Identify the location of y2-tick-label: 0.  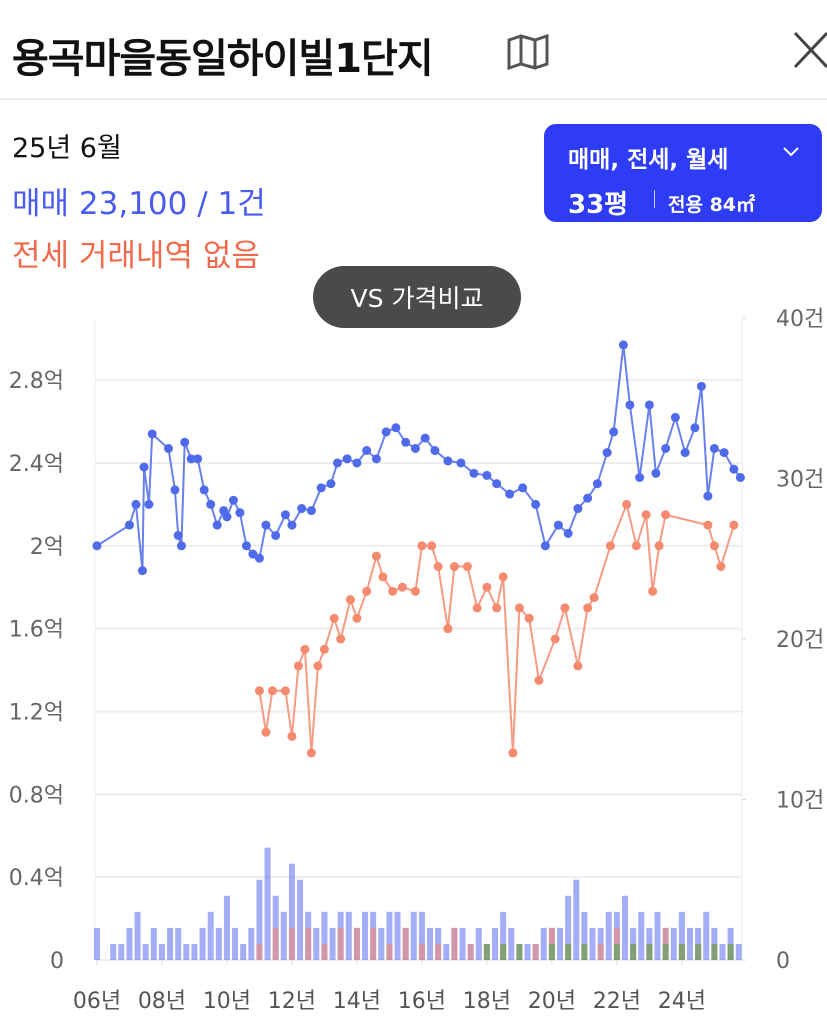
(783, 961).